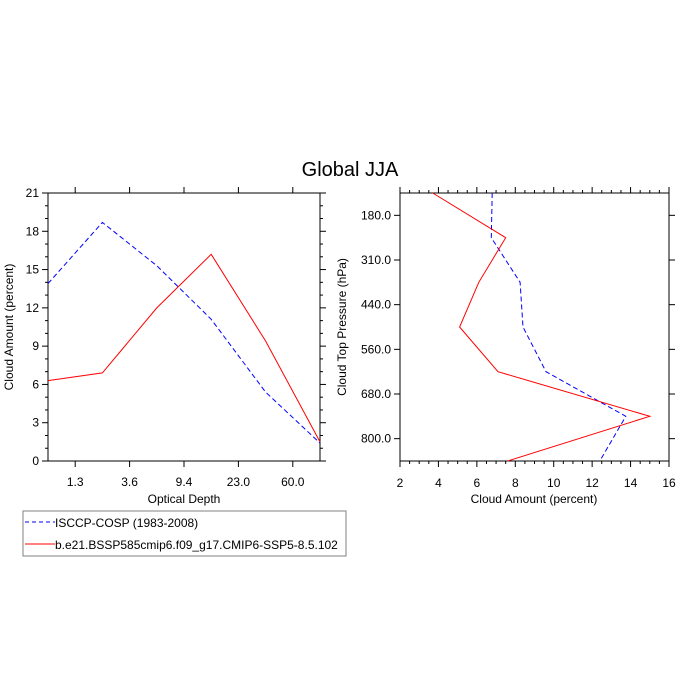 The image size is (700, 700). Describe the element at coordinates (376, 439) in the screenshot. I see `right-y-tick-label: 800.0` at that location.